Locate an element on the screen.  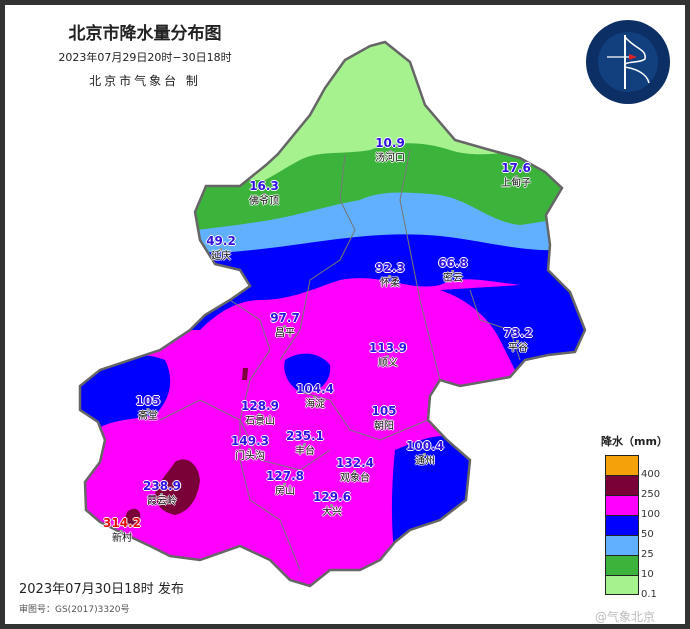
legend-item: 0.1 is located at coordinates (636, 587).